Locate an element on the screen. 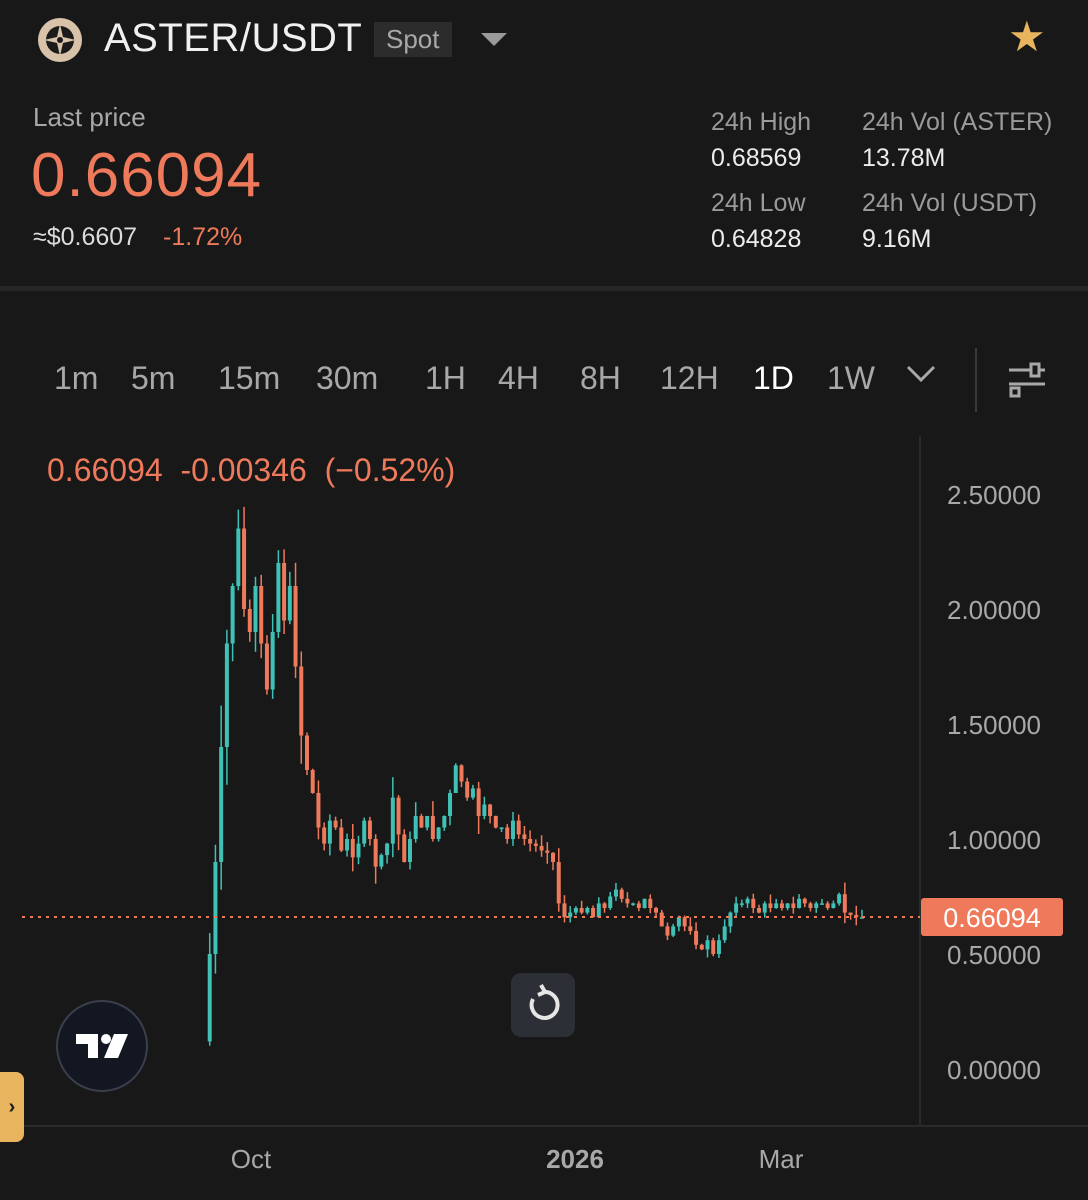  toolbar-separator is located at coordinates (976, 380).